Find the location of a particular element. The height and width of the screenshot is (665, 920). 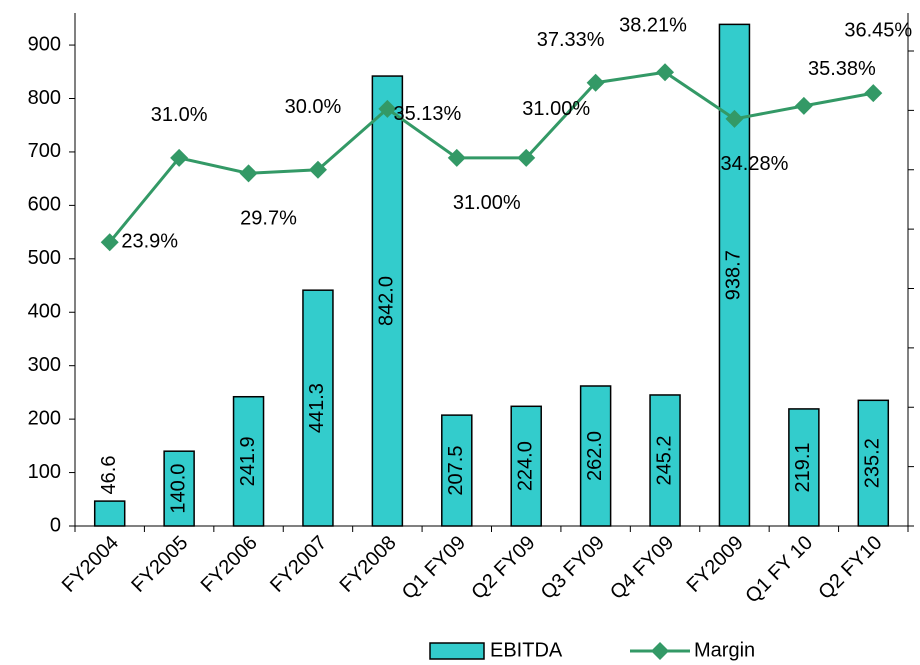

x-tick-label: Q2 FY09 is located at coordinates (503, 568).